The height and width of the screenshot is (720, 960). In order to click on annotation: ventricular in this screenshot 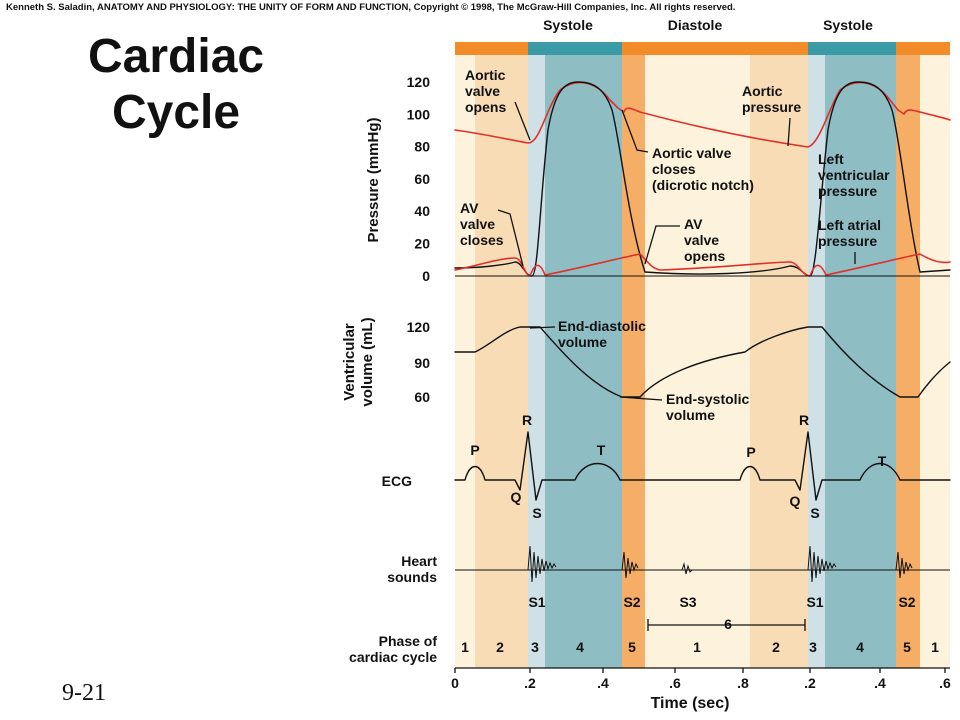, I will do `click(854, 175)`.